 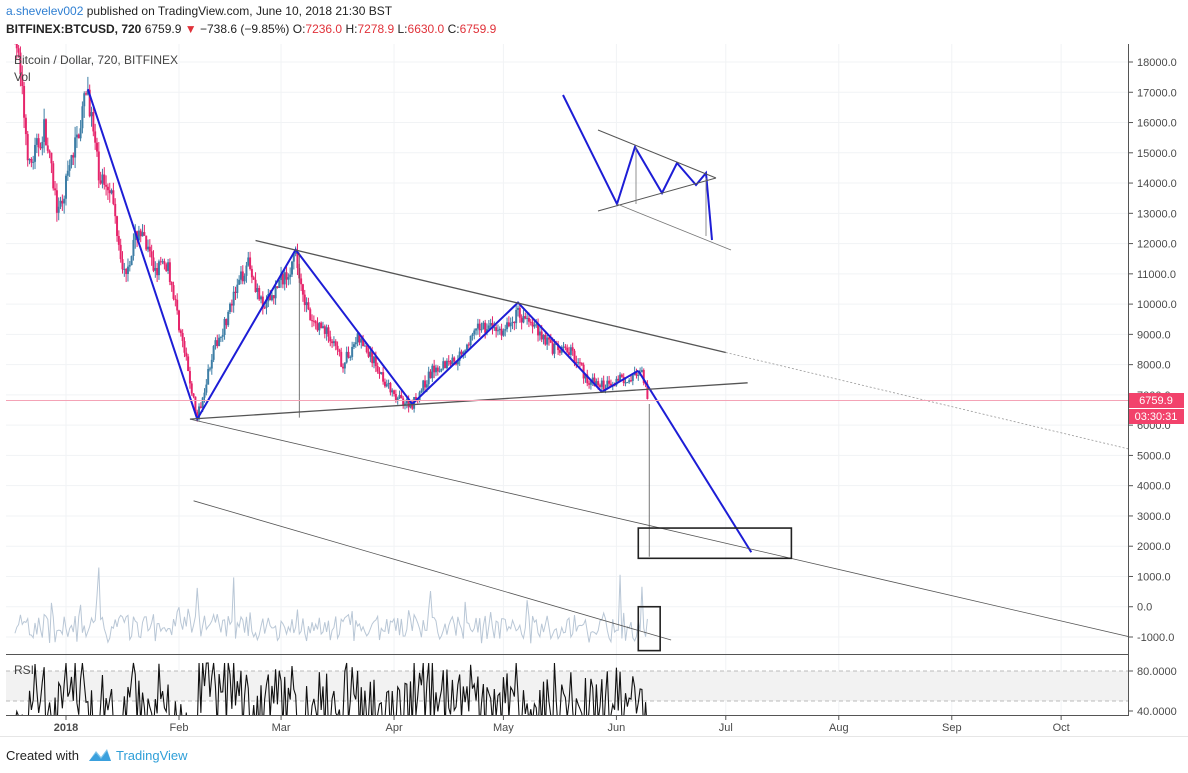 I want to click on author-link: a.shevelev002, so click(x=45, y=11).